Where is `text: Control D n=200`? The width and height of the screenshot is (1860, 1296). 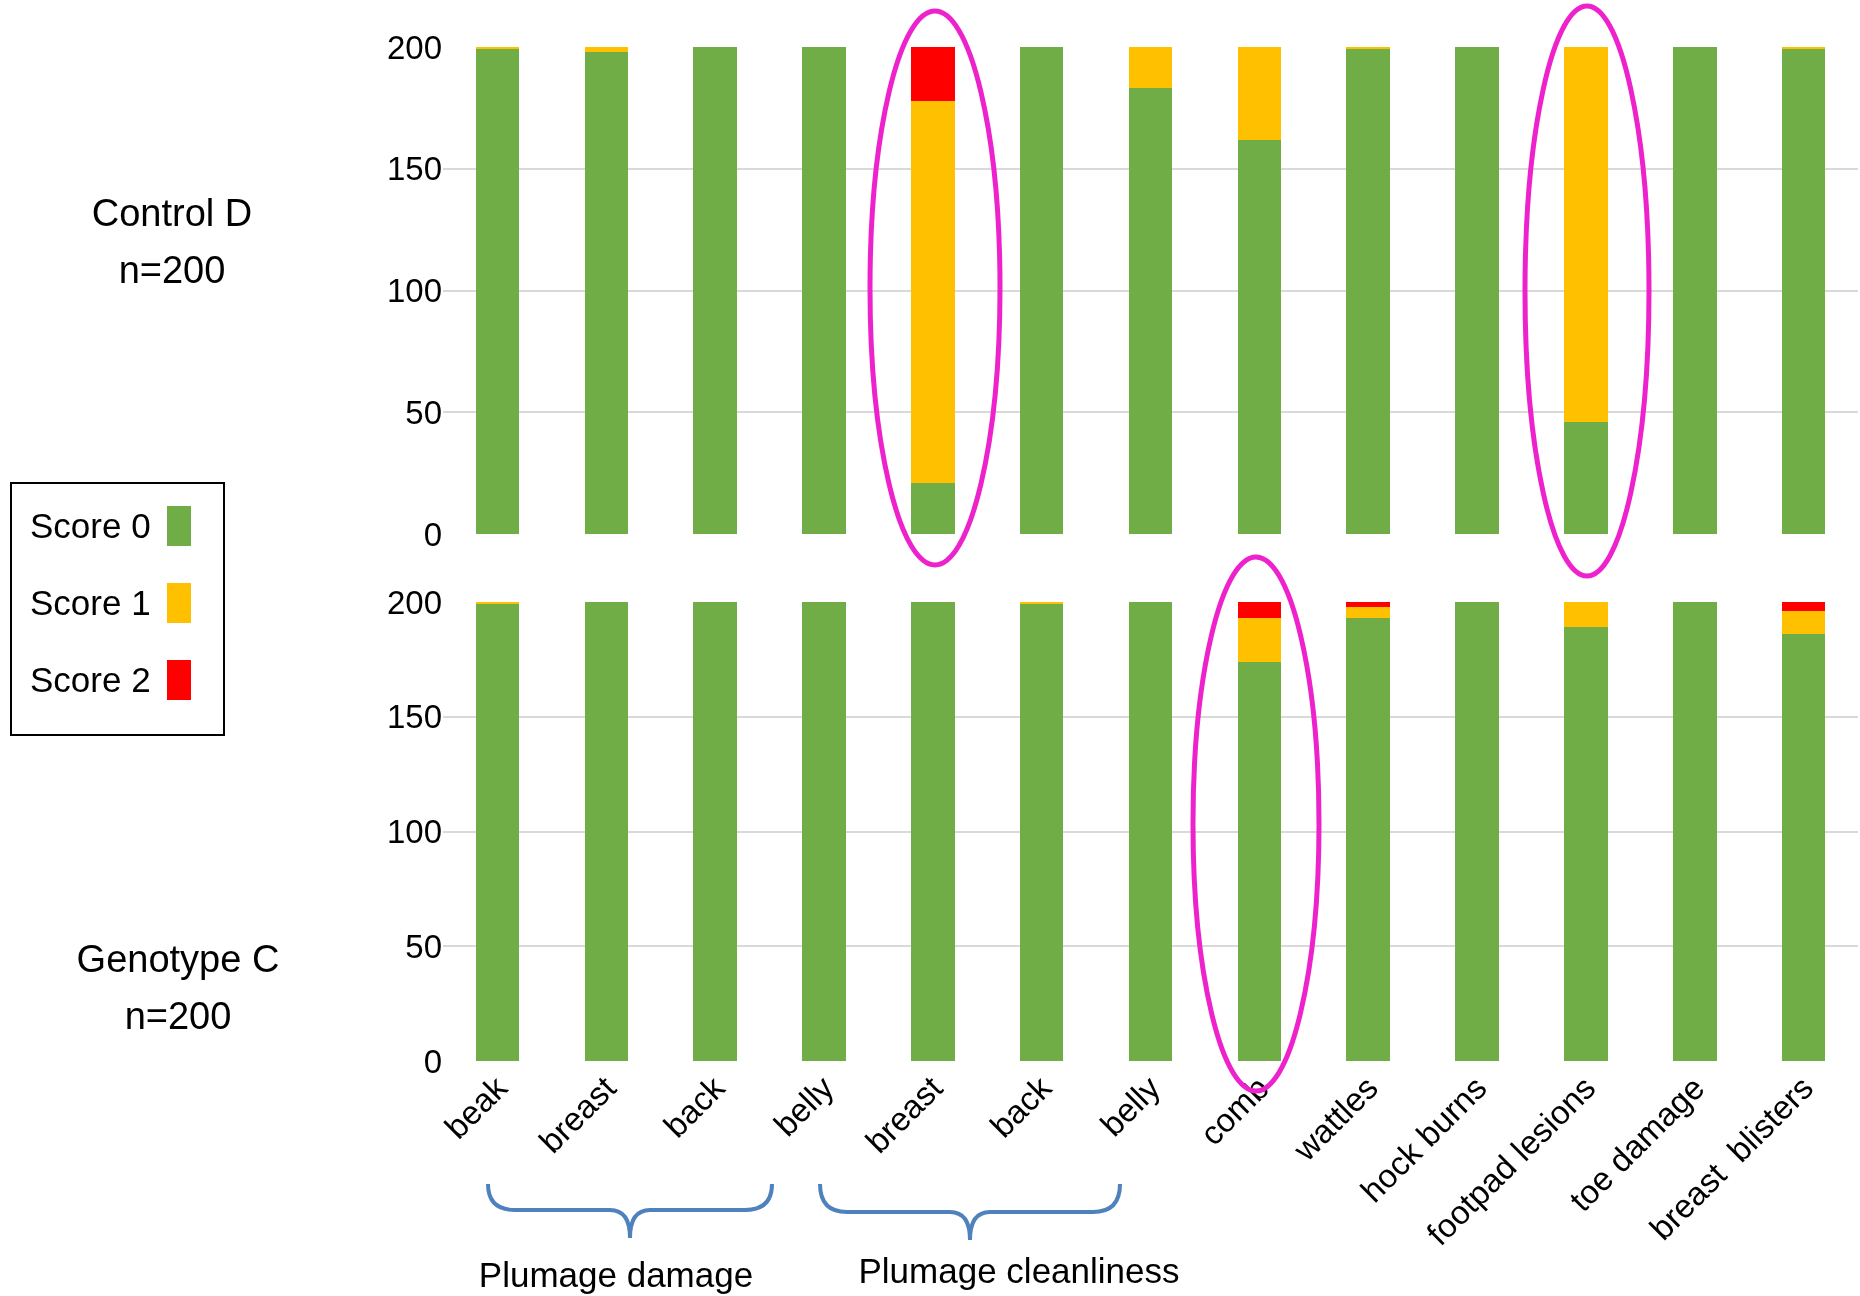 text: Control D n=200 is located at coordinates (172, 242).